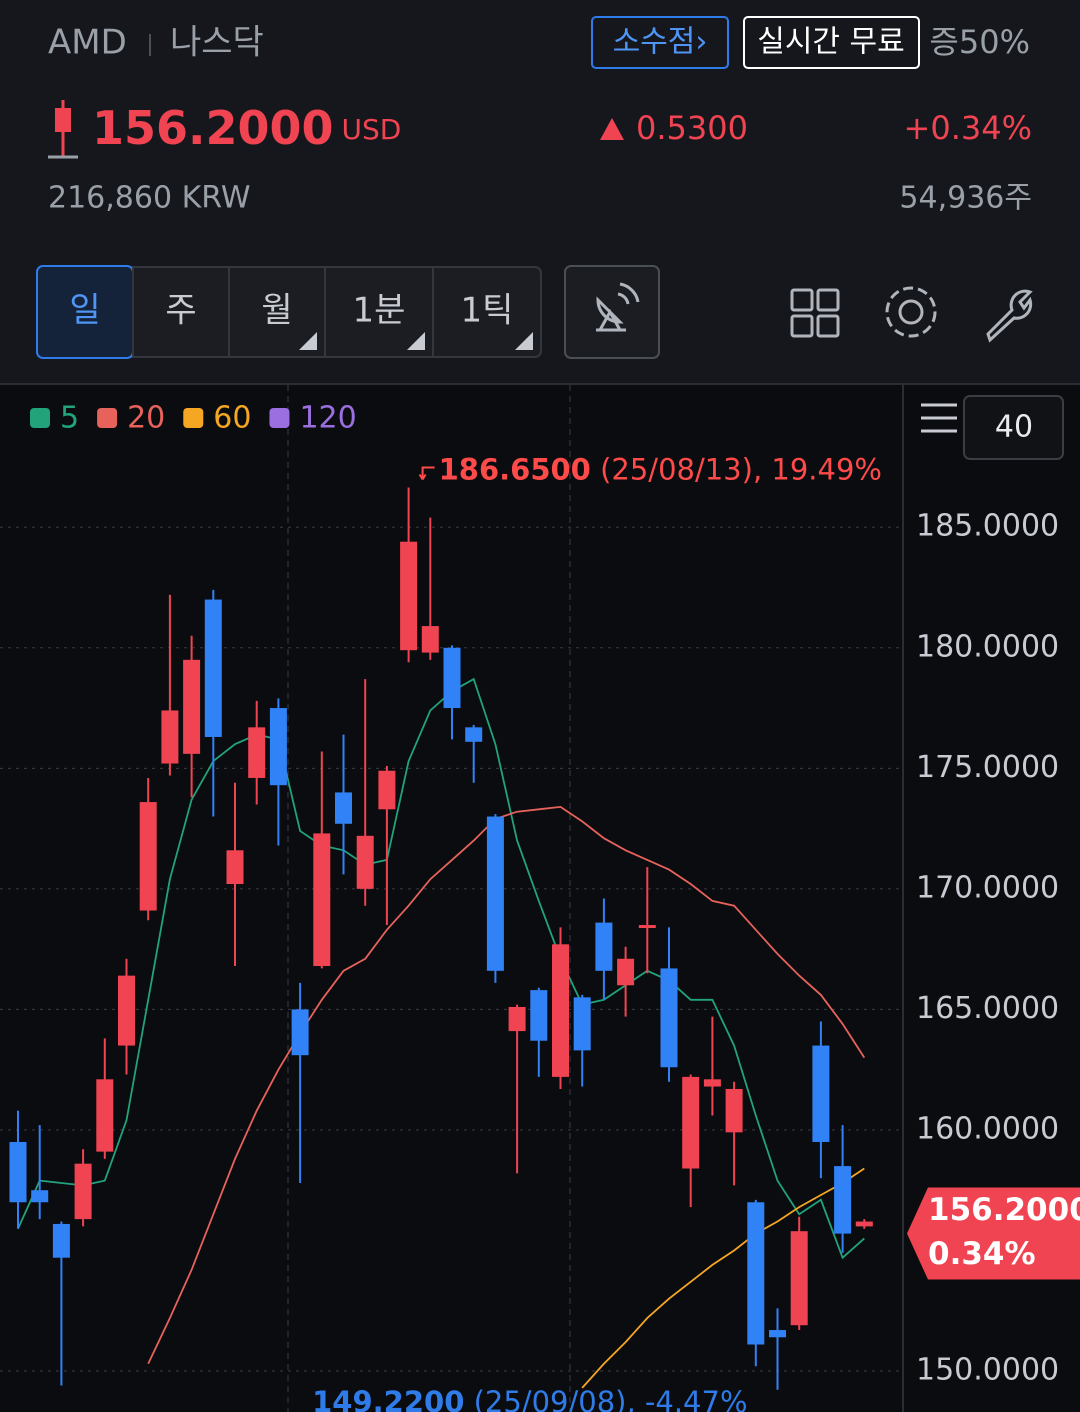 Image resolution: width=1080 pixels, height=1412 pixels. What do you see at coordinates (149, 198) in the screenshot?
I see `price-krw: 216,860 KRW` at bounding box center [149, 198].